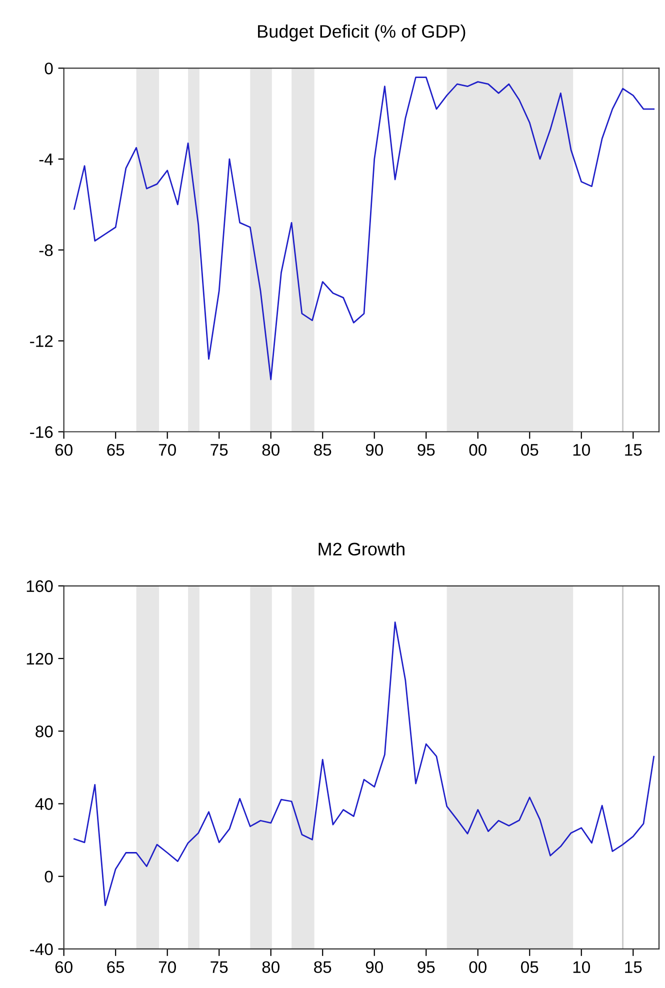  What do you see at coordinates (41, 341) in the screenshot?
I see `y-tick-label: -12` at bounding box center [41, 341].